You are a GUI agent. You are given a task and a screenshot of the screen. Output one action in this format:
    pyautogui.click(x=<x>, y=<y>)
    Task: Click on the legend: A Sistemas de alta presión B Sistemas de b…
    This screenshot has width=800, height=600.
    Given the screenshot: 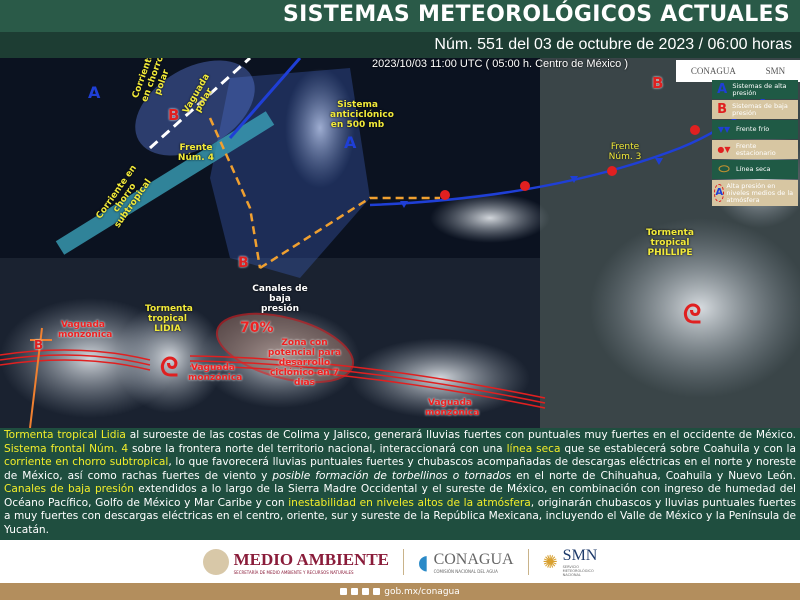 What is the action you would take?
    pyautogui.click(x=755, y=143)
    